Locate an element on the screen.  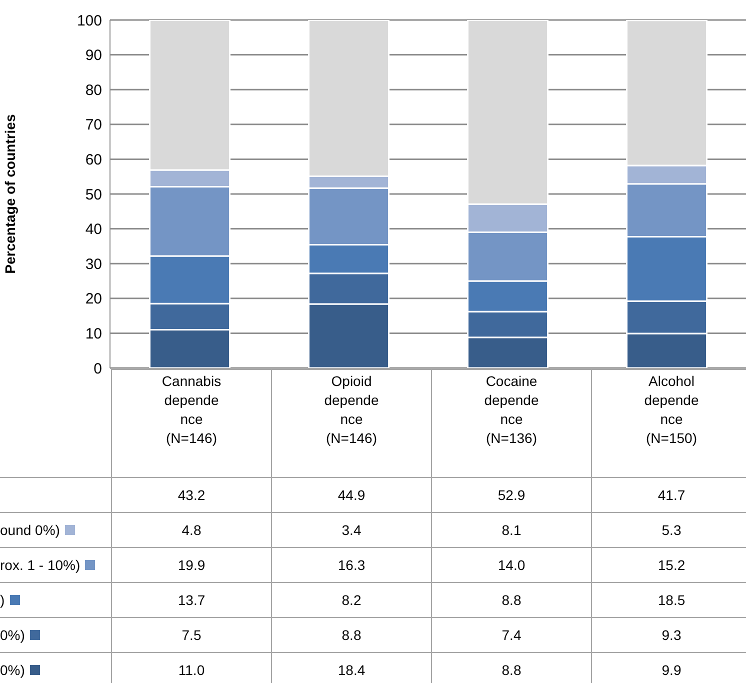
data-label: 41.7 is located at coordinates (669, 495).